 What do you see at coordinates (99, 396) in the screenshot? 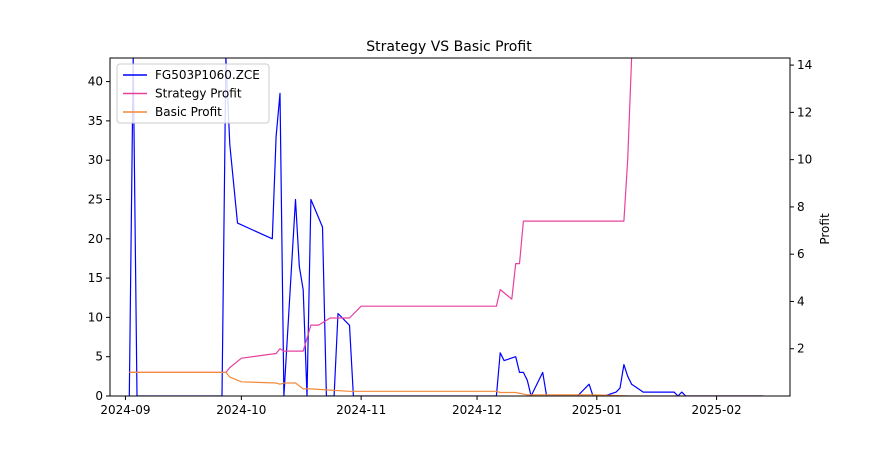
I see `y-left-tick-label-0: 0` at bounding box center [99, 396].